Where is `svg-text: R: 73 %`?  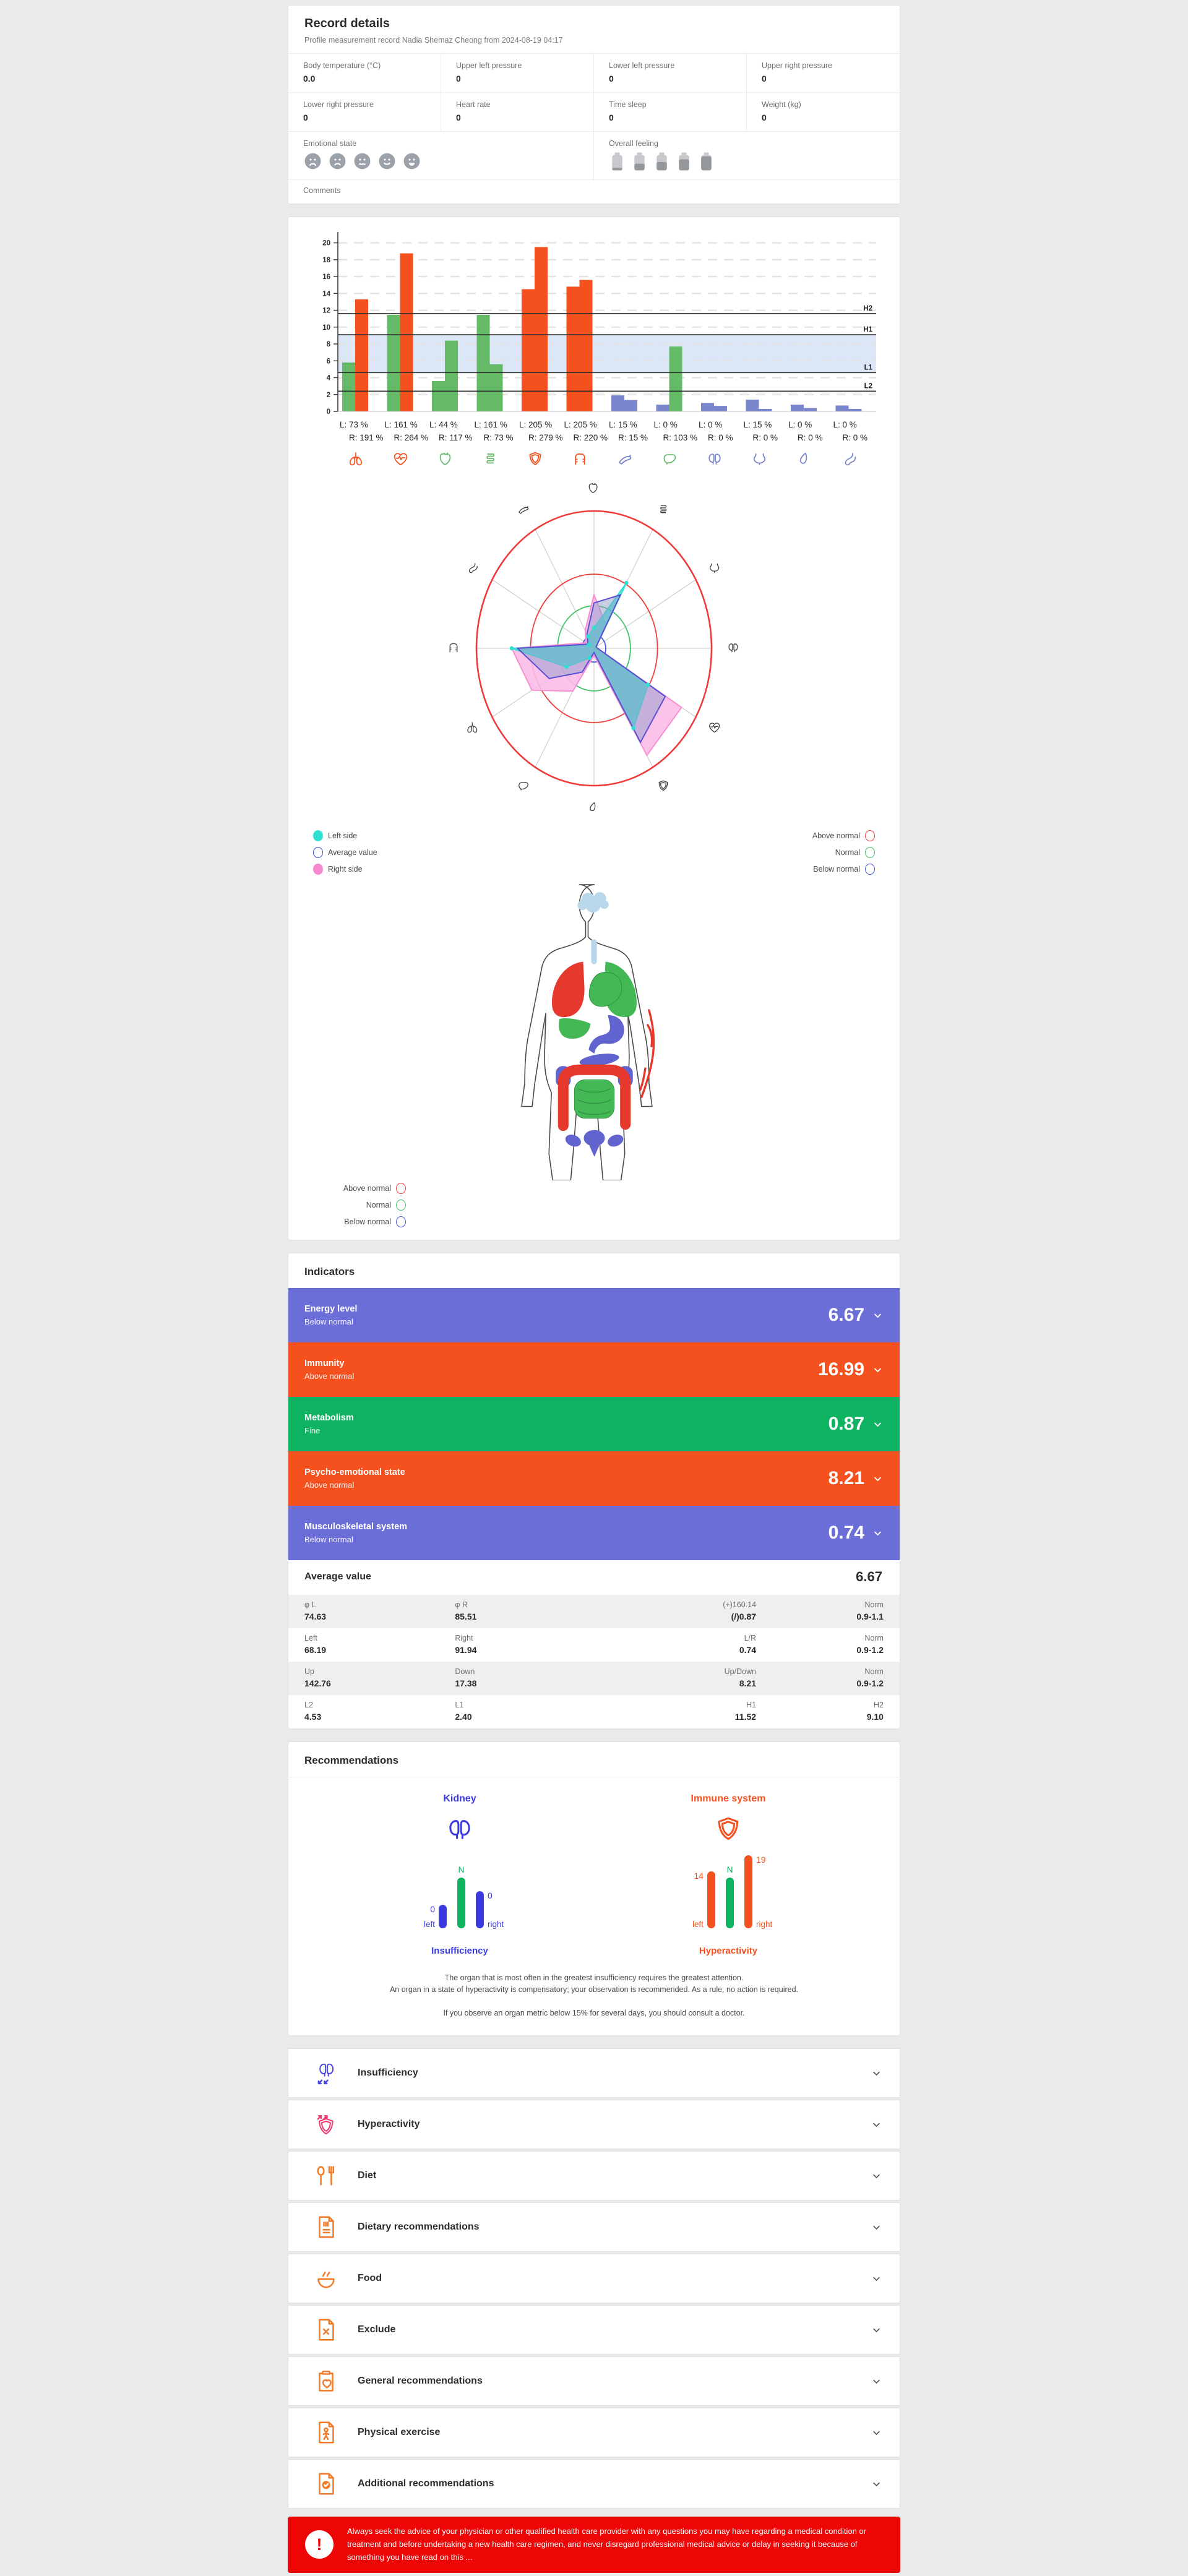
svg-text: R: 73 % is located at coordinates (499, 438).